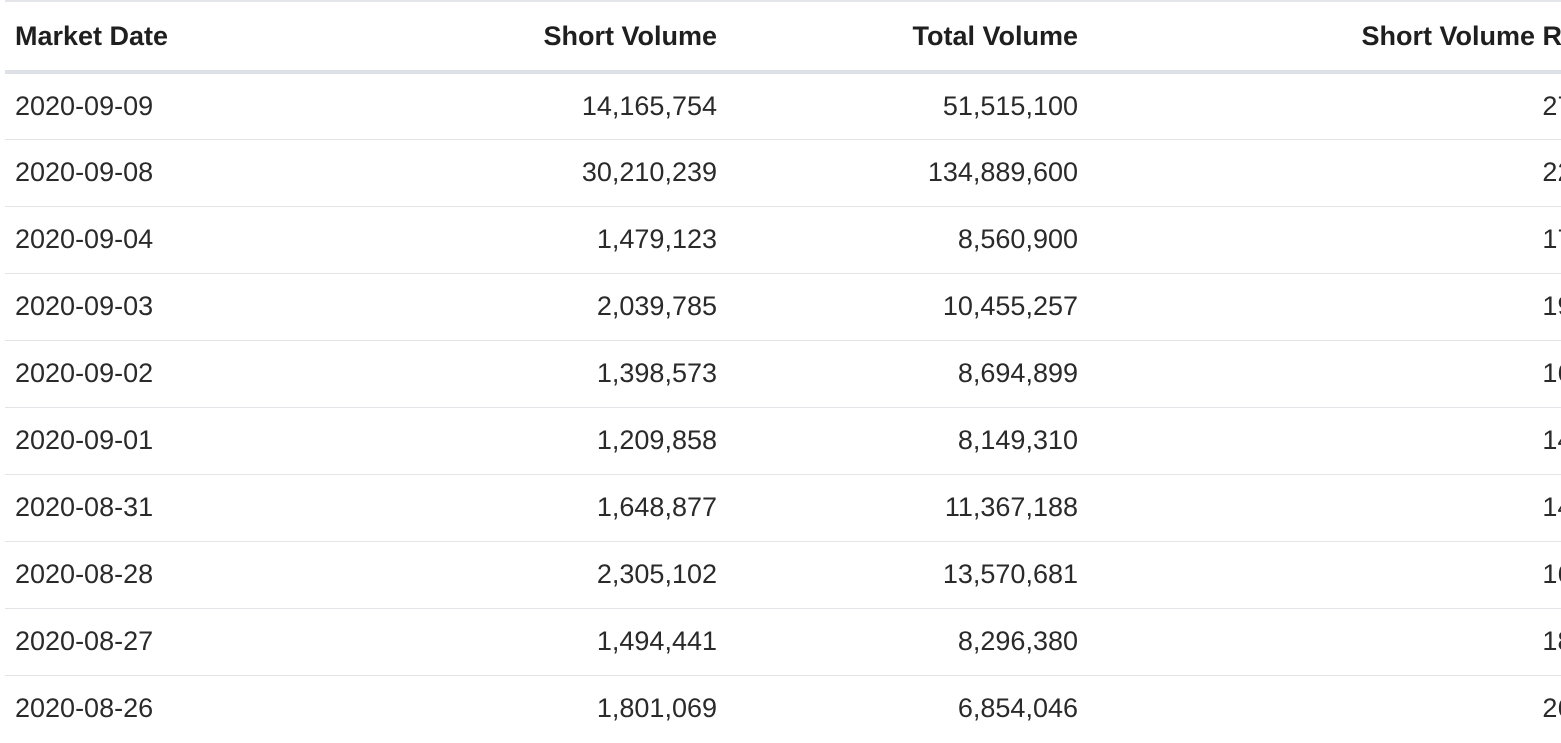 Image resolution: width=1561 pixels, height=743 pixels. What do you see at coordinates (1324, 106) in the screenshot?
I see `cell-short-volume-ratio: 27.50` at bounding box center [1324, 106].